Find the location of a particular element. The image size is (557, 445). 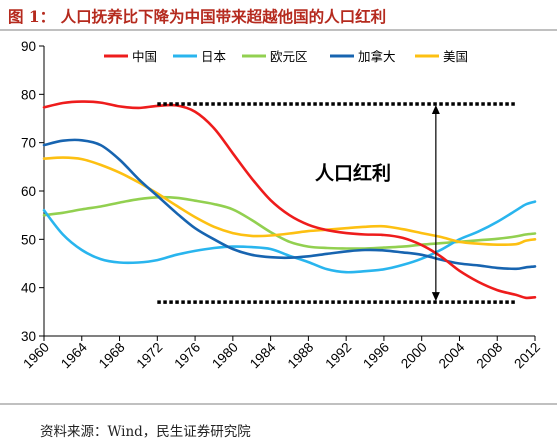

x-tick-label: 2012 is located at coordinates (527, 356).